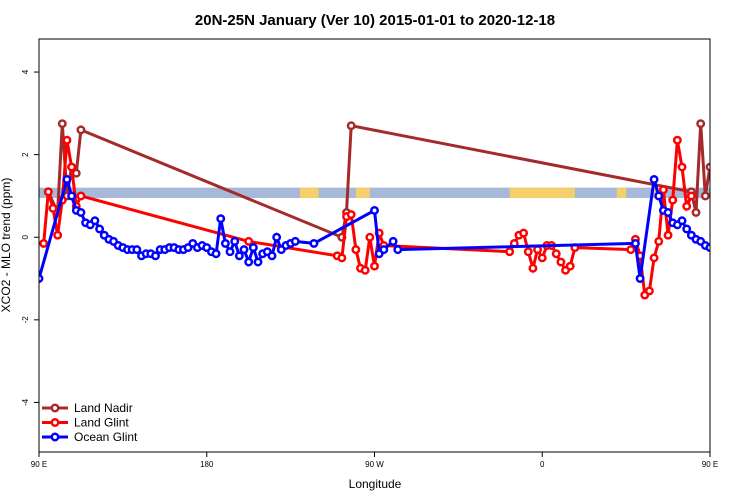 Image resolution: width=750 pixels, height=500 pixels. Describe the element at coordinates (6, 245) in the screenshot. I see `y-axis-title: XCO2 - MLO trend (ppm)` at that location.